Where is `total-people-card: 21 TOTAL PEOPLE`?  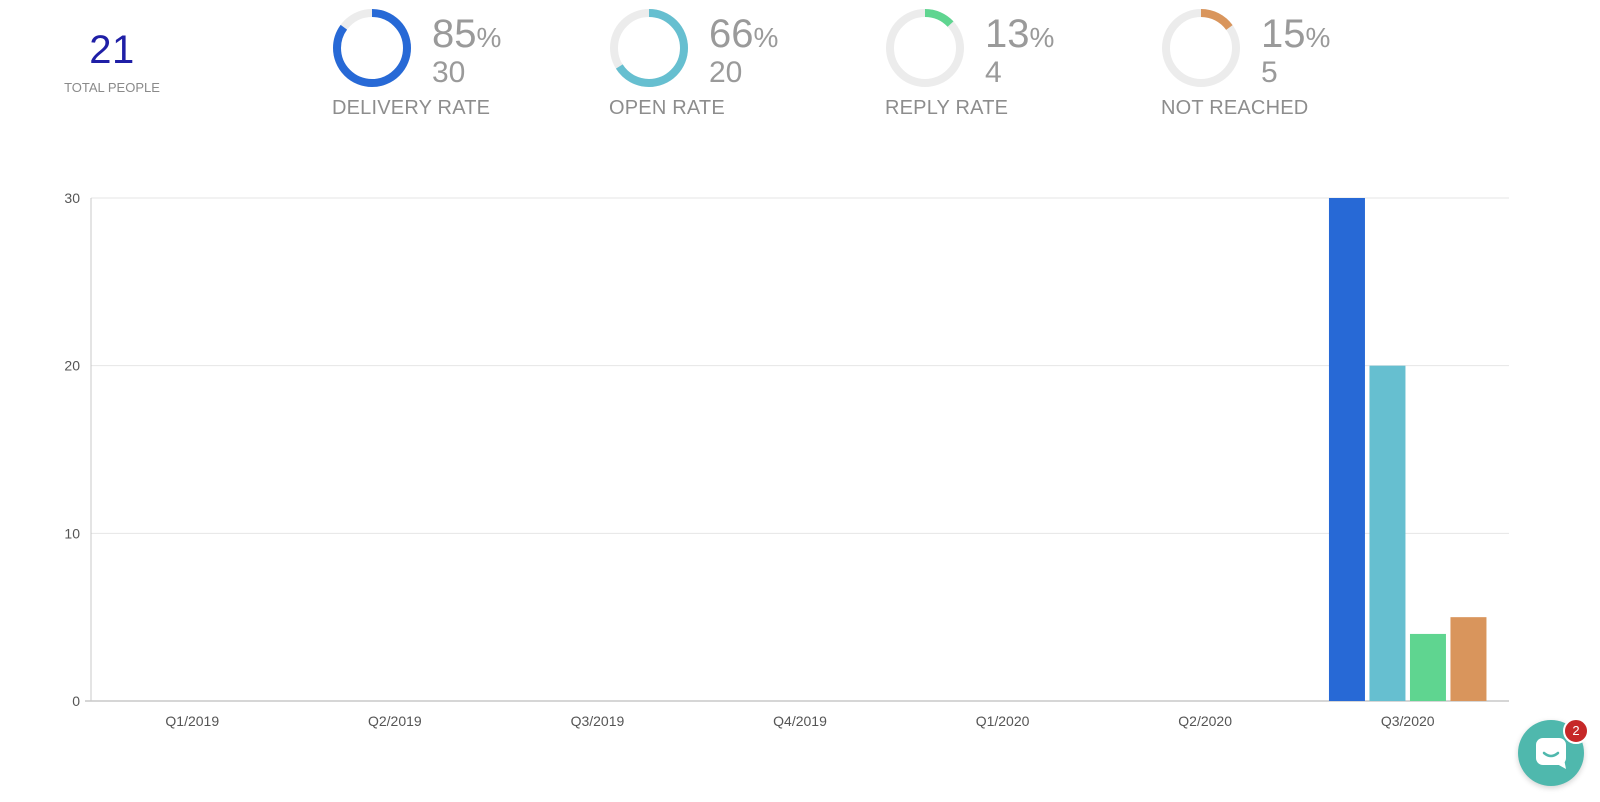
total-people-card: 21 TOTAL PEOPLE is located at coordinates (112, 58).